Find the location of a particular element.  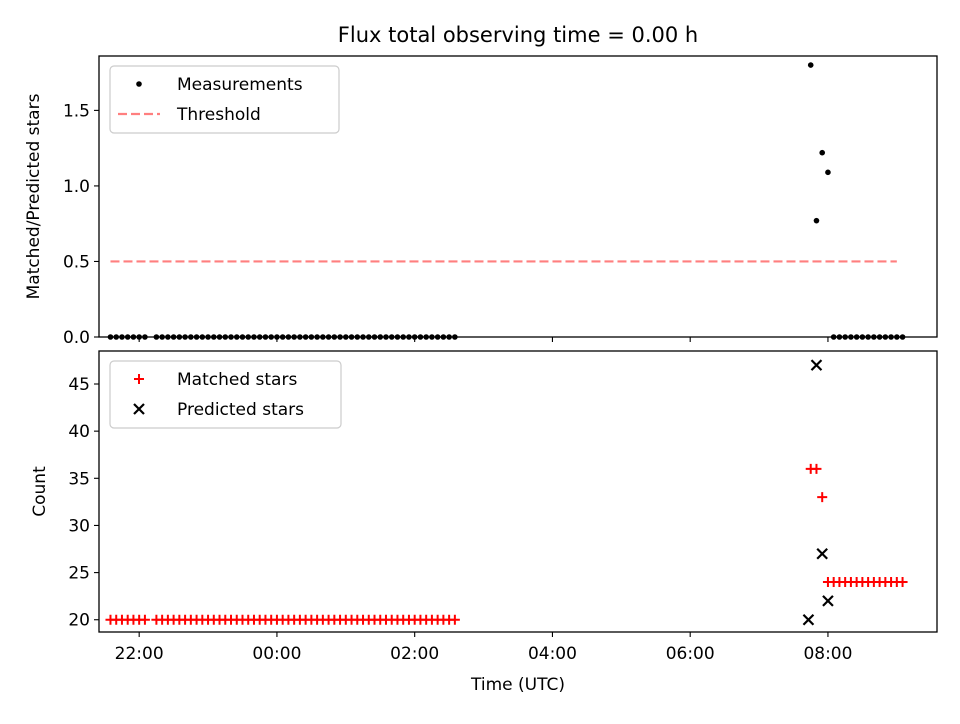

legend-label: Threshold is located at coordinates (218, 115).